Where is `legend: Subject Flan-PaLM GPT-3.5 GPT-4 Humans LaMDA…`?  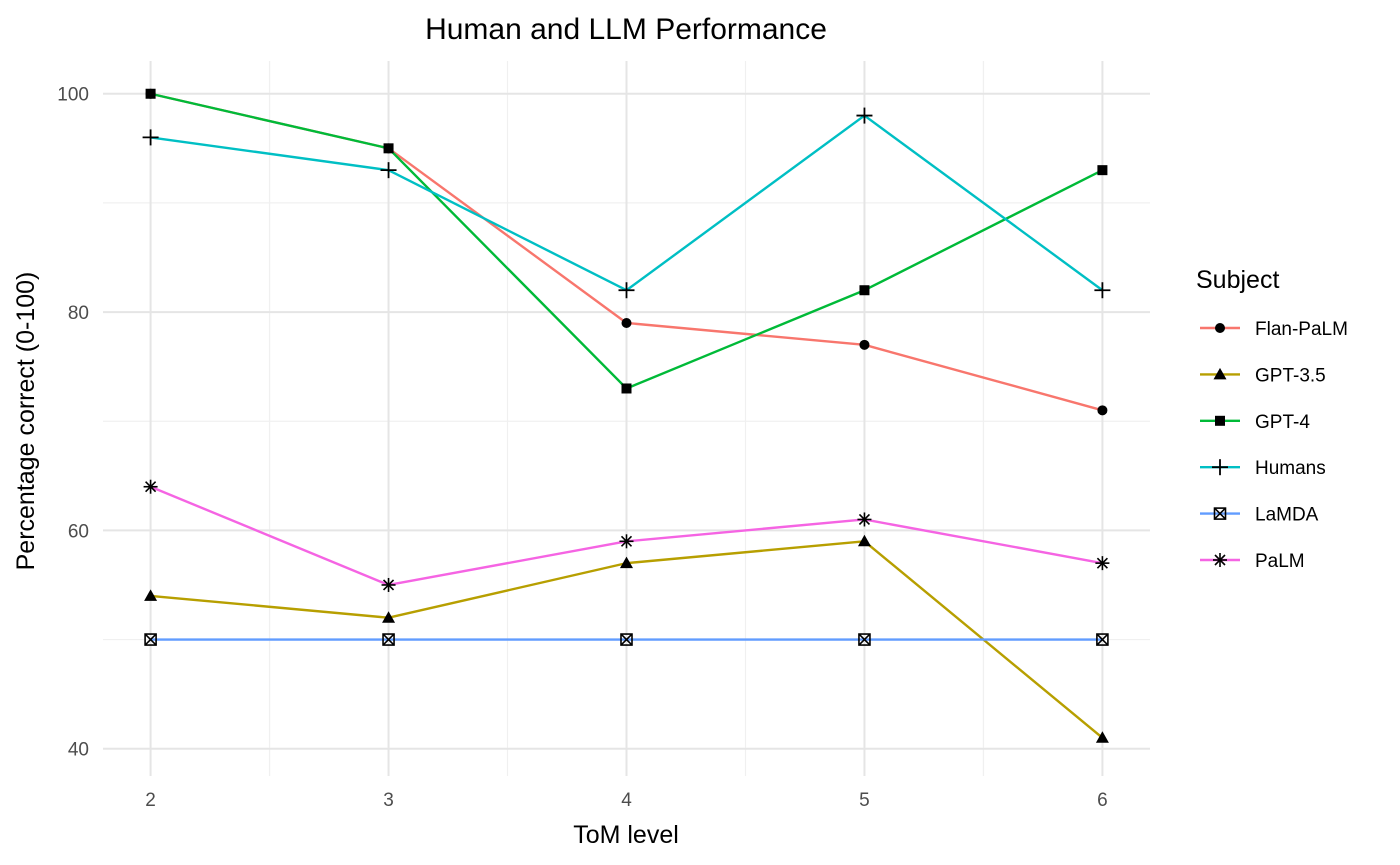
legend: Subject Flan-PaLM GPT-3.5 GPT-4 Humans LaMDA… is located at coordinates (1272, 419).